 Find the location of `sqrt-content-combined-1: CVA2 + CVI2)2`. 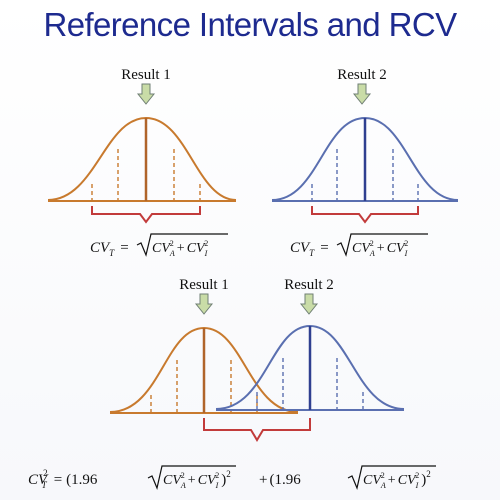

sqrt-content-combined-1: CVA2 + CVI2)2 is located at coordinates (197, 479).